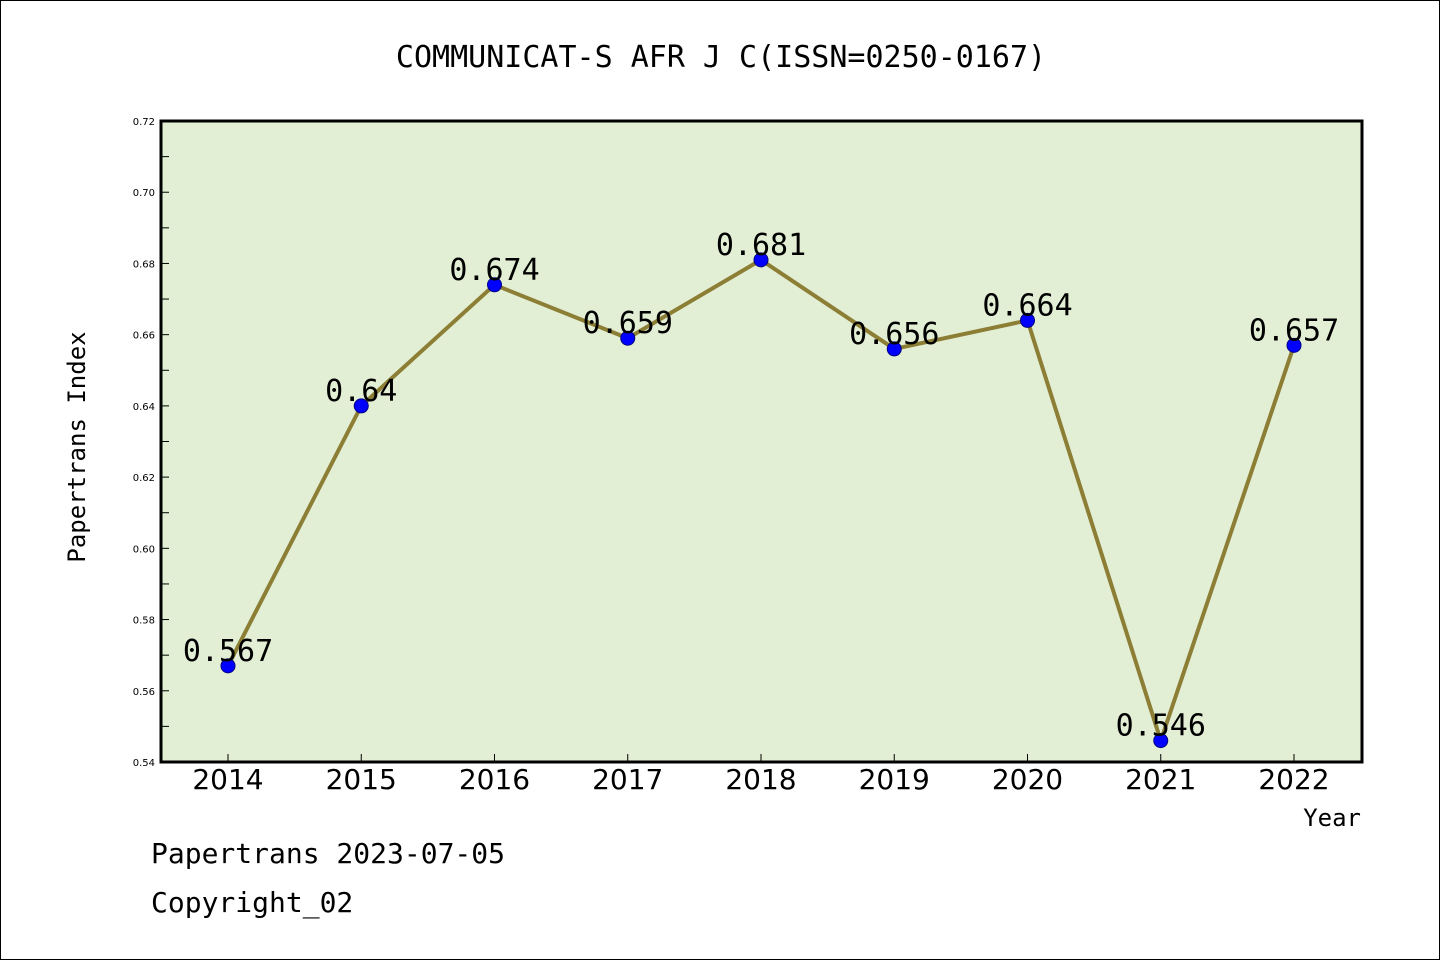  I want to click on x-tick-label: 2021, so click(1160, 779).